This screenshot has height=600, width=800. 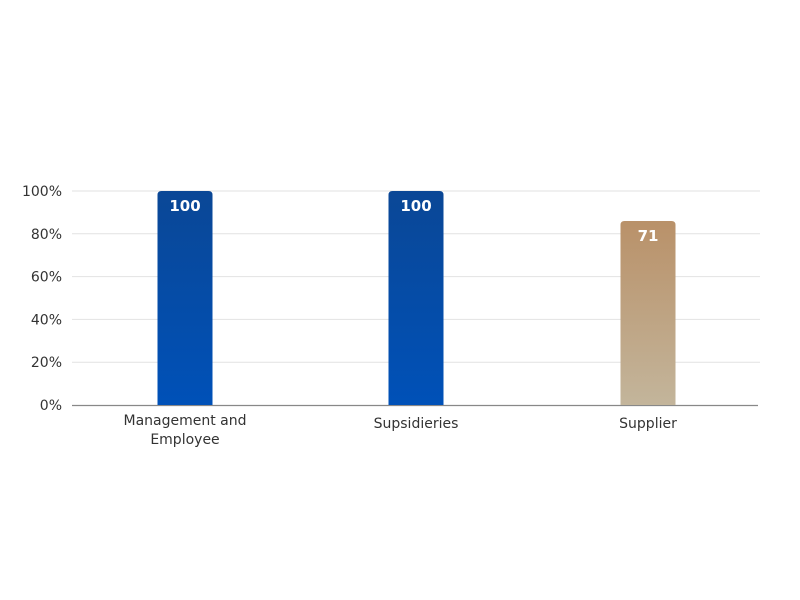 What do you see at coordinates (46, 363) in the screenshot?
I see `y-tick-label: 20%` at bounding box center [46, 363].